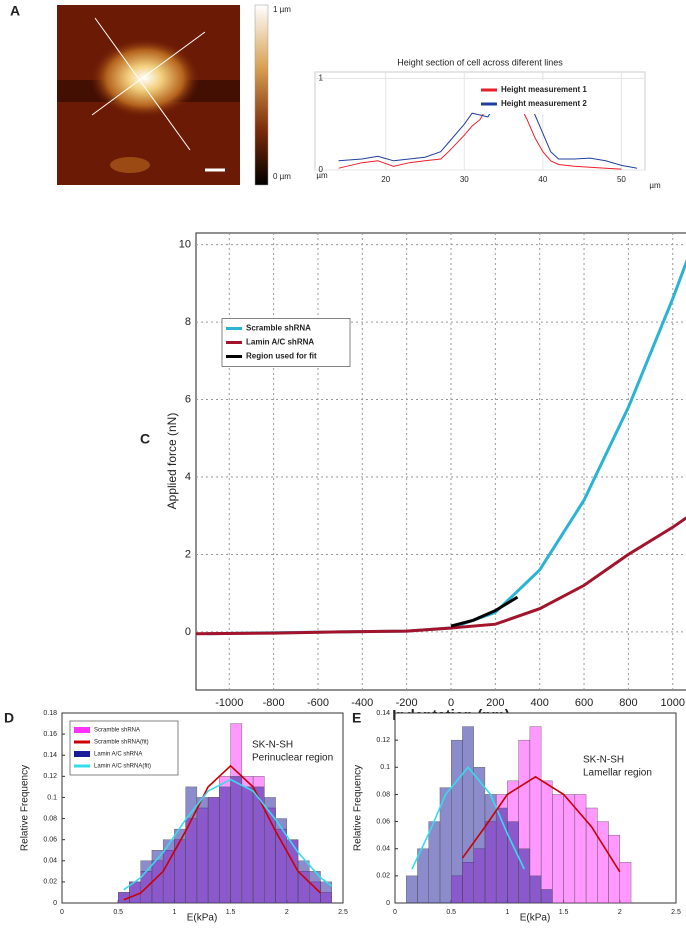  I want to click on x-tick-label: -800, so click(274, 703).